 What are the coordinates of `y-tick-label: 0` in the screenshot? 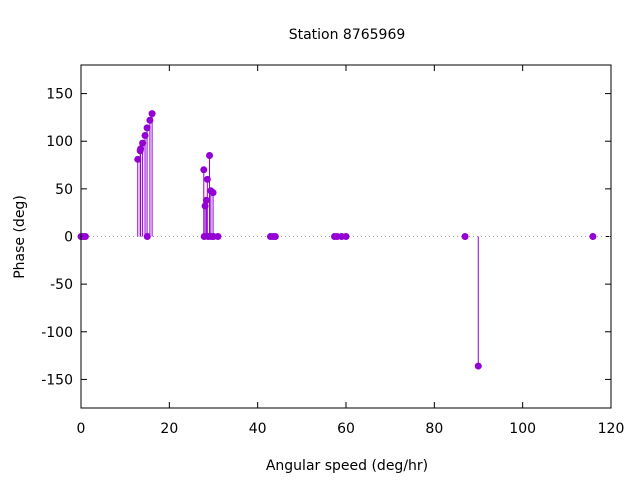 It's located at (68, 238).